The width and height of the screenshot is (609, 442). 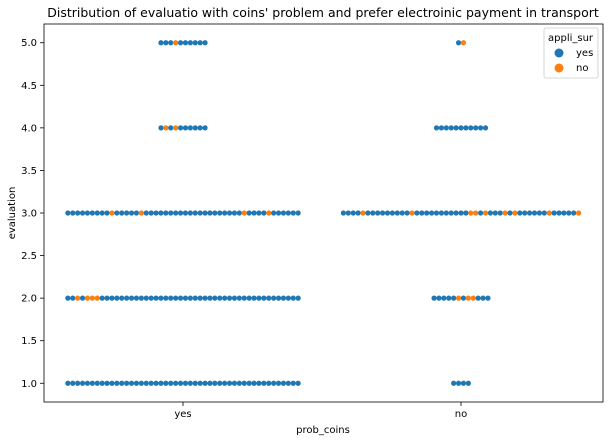 What do you see at coordinates (323, 430) in the screenshot?
I see `x-axis-label: prob_coins` at bounding box center [323, 430].